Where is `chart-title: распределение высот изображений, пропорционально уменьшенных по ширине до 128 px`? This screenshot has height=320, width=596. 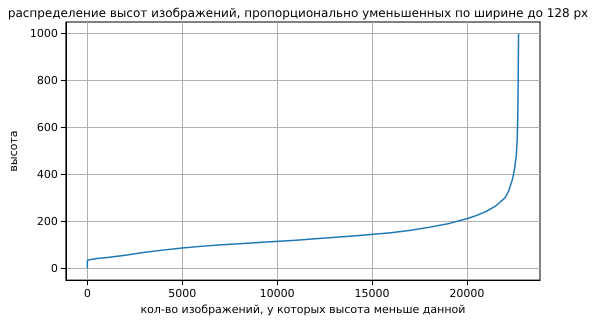 chart-title: распределение высот изображений, пропорционально уменьшенных по ширине до 128 px is located at coordinates (298, 13).